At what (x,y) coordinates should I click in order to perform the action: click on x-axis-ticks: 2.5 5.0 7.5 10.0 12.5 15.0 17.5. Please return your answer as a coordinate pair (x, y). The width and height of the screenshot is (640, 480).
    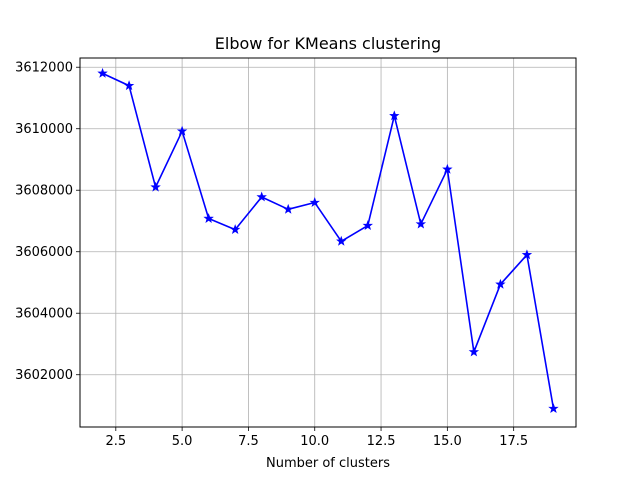
    Looking at the image, I should click on (316, 438).